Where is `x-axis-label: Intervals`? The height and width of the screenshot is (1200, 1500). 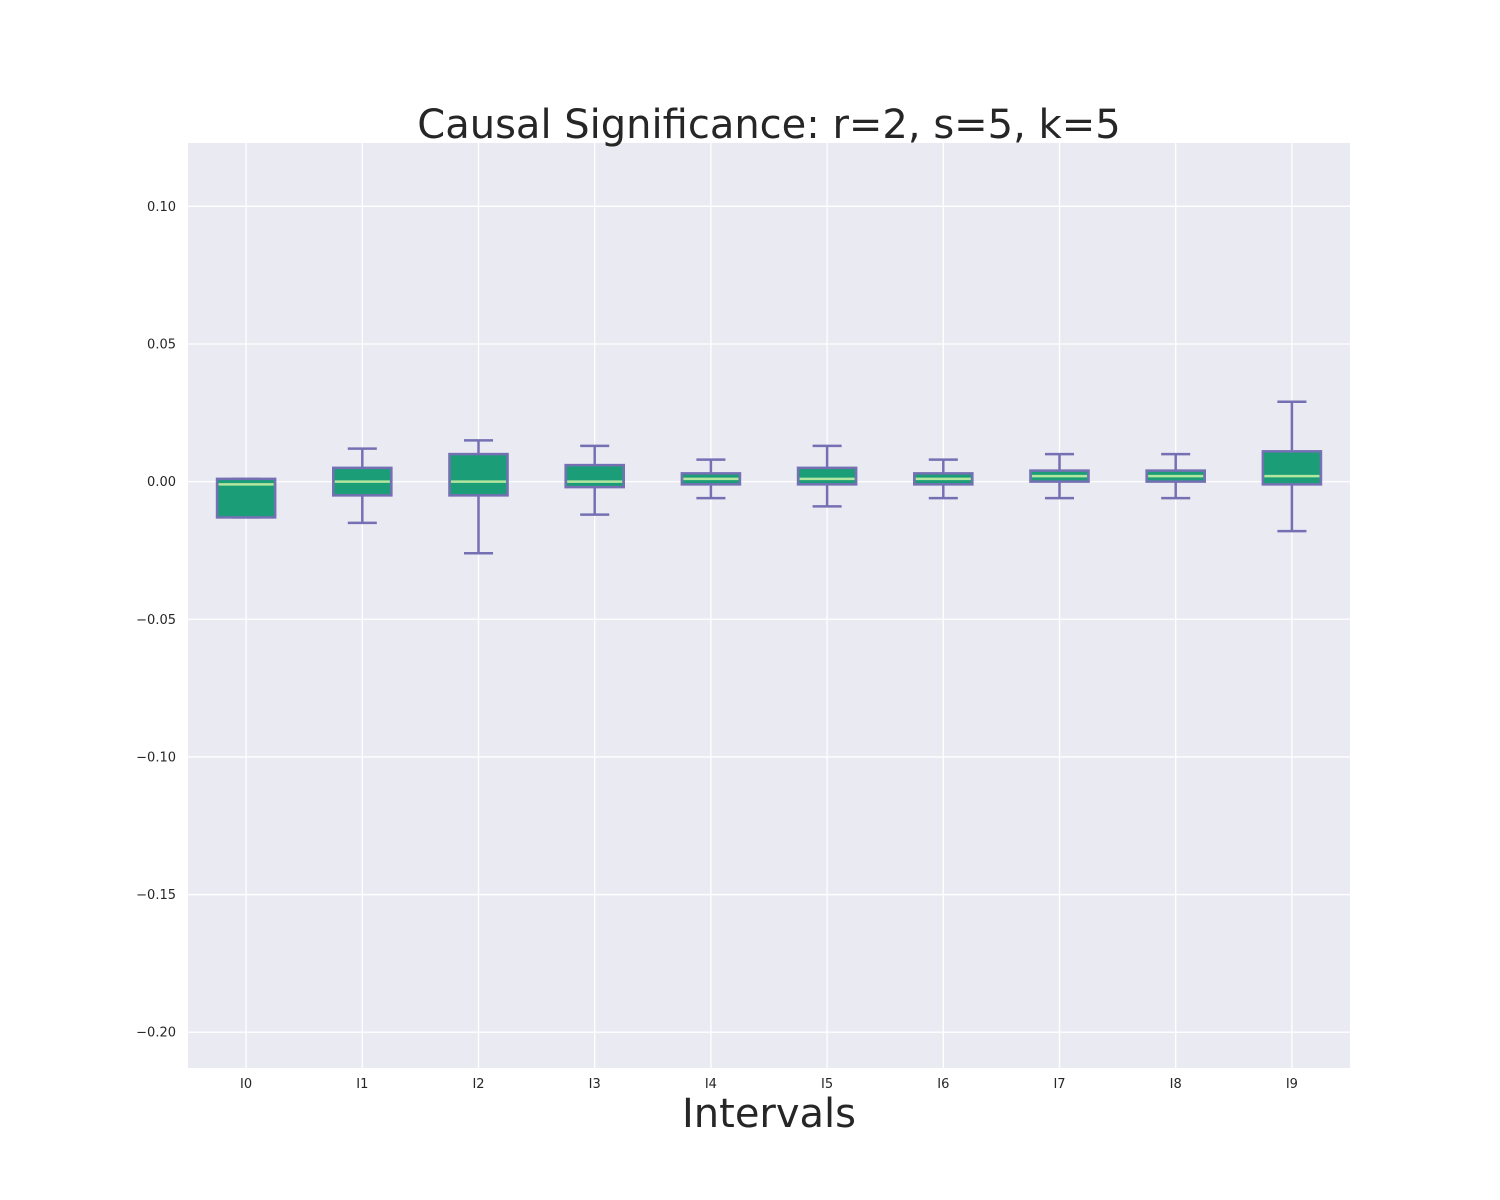 x-axis-label: Intervals is located at coordinates (769, 1114).